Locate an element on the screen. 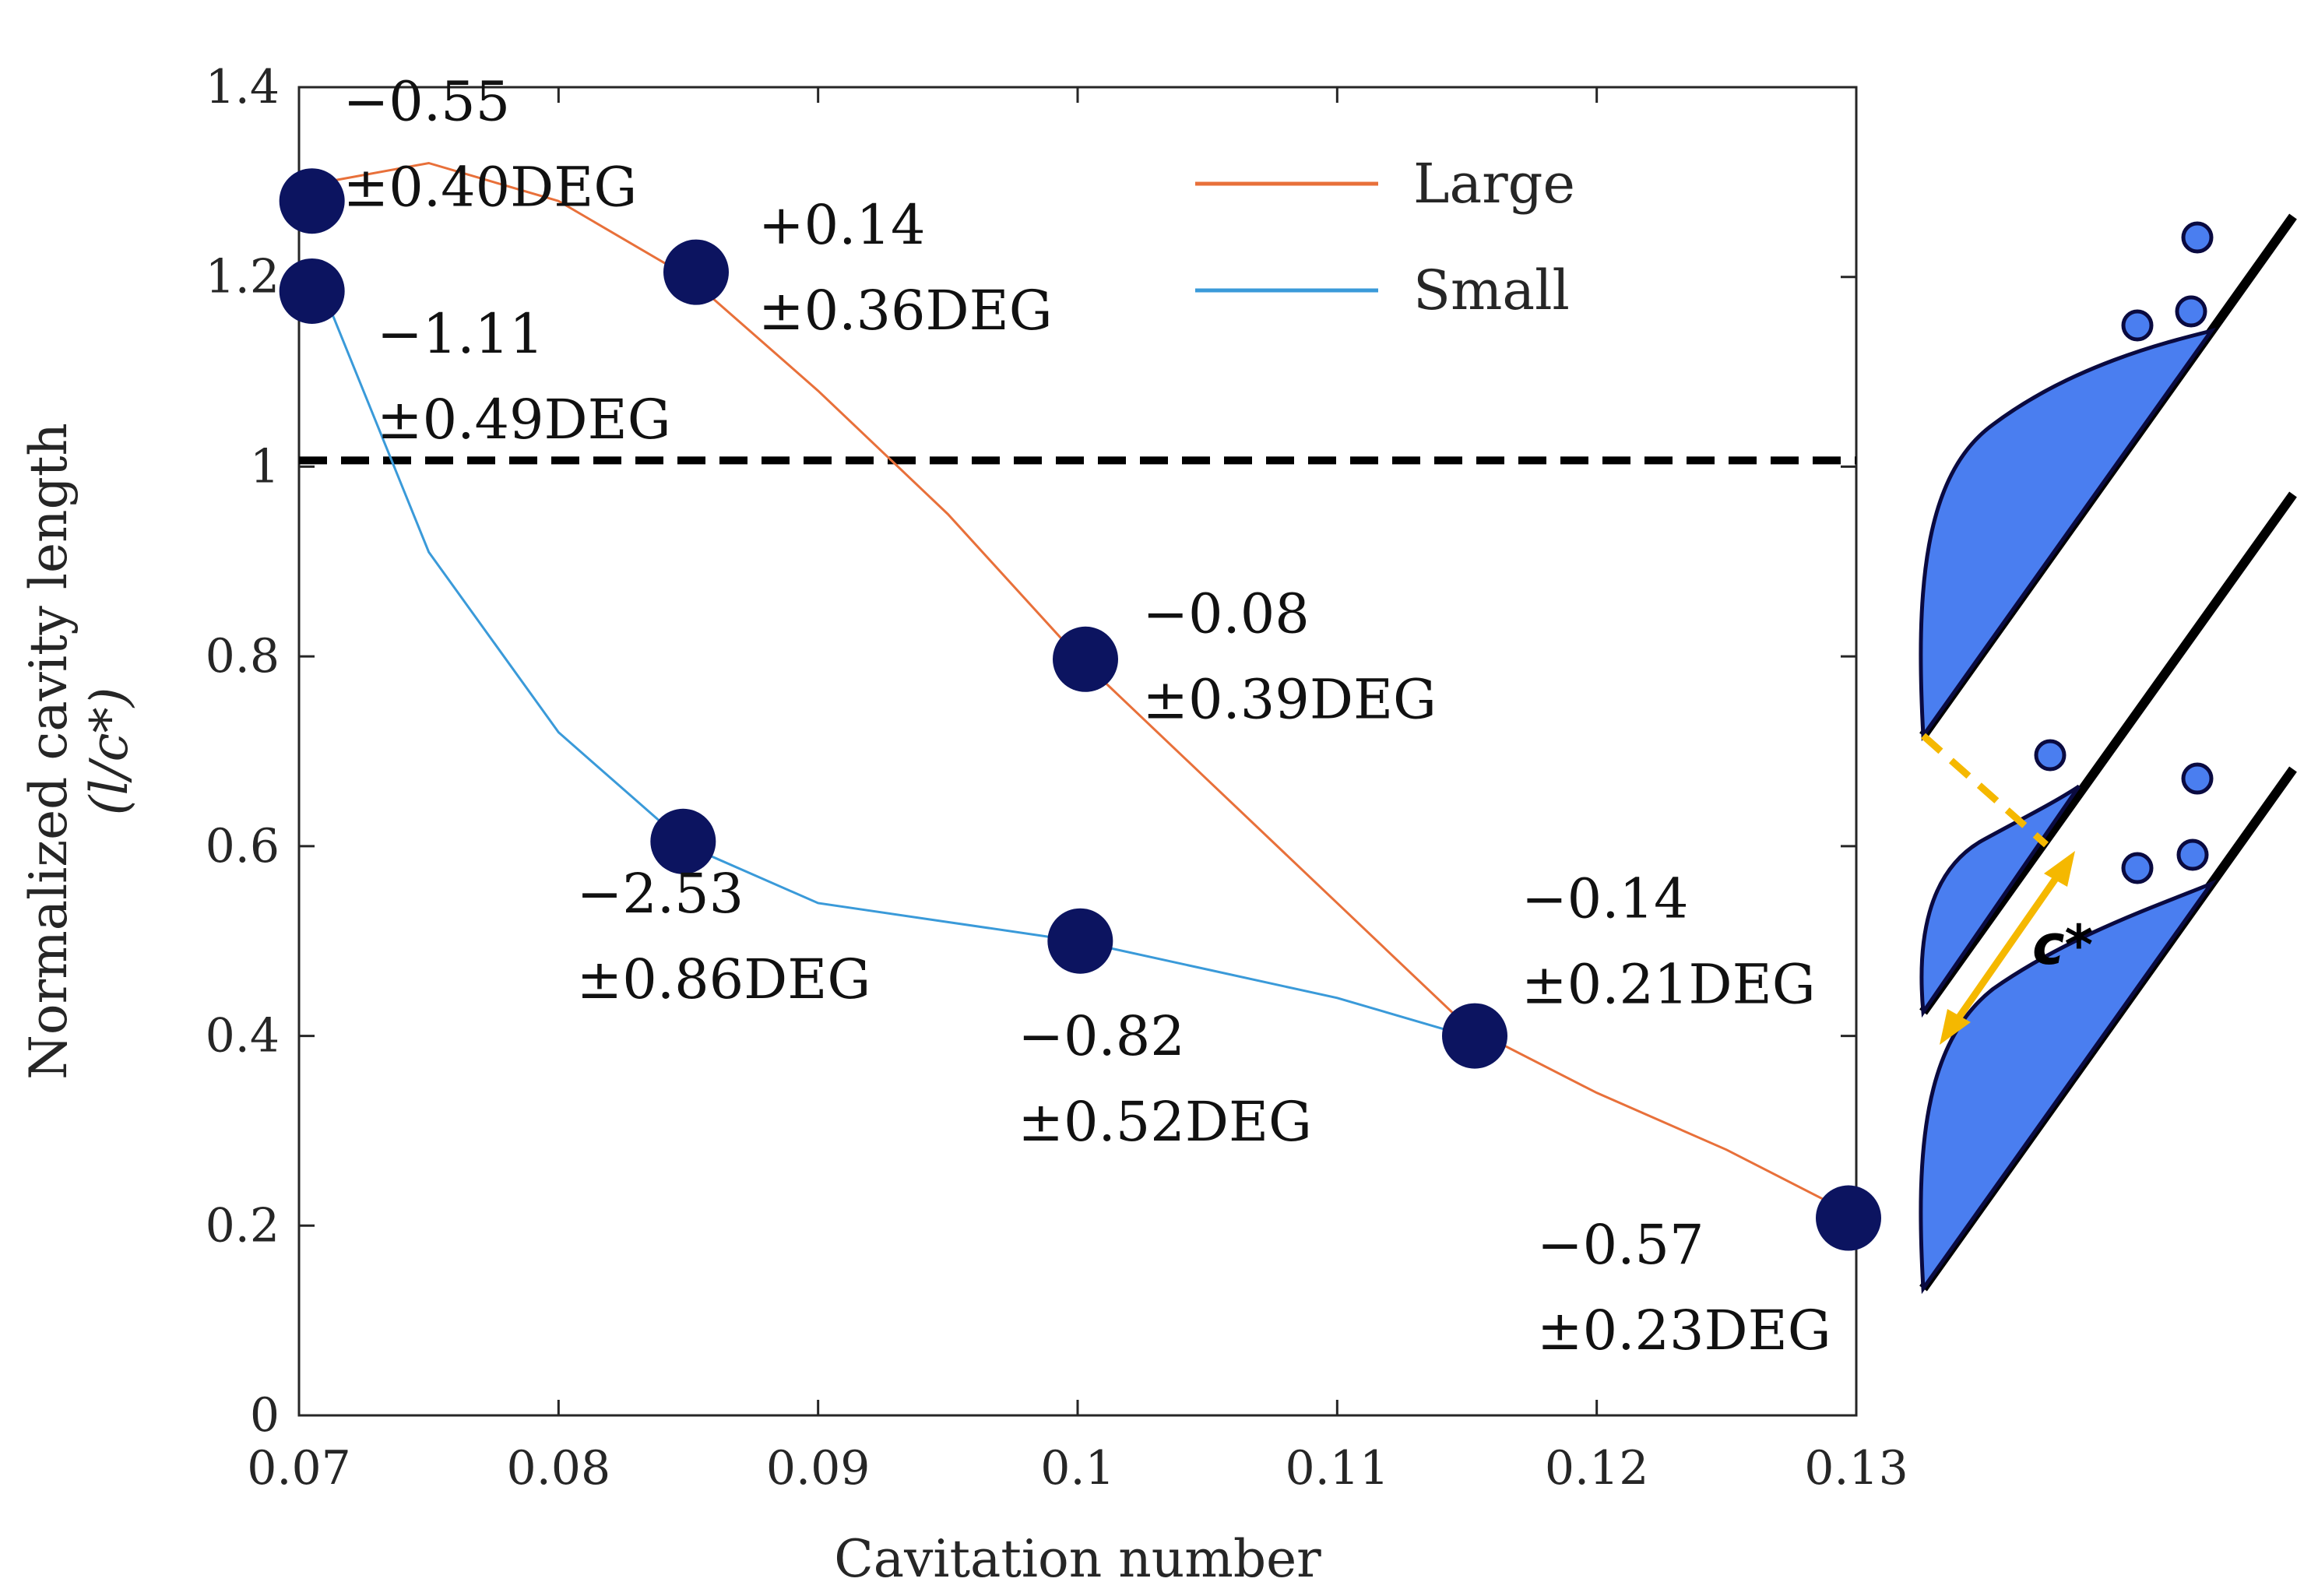  annotation-value: −0.55 is located at coordinates (427, 102).